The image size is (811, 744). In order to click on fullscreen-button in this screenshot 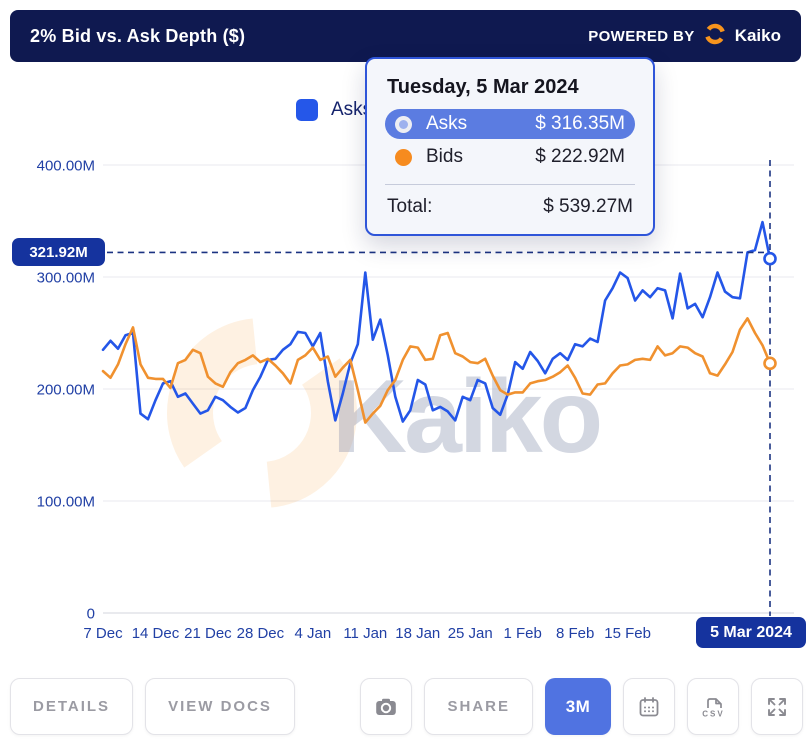, I will do `click(777, 706)`.